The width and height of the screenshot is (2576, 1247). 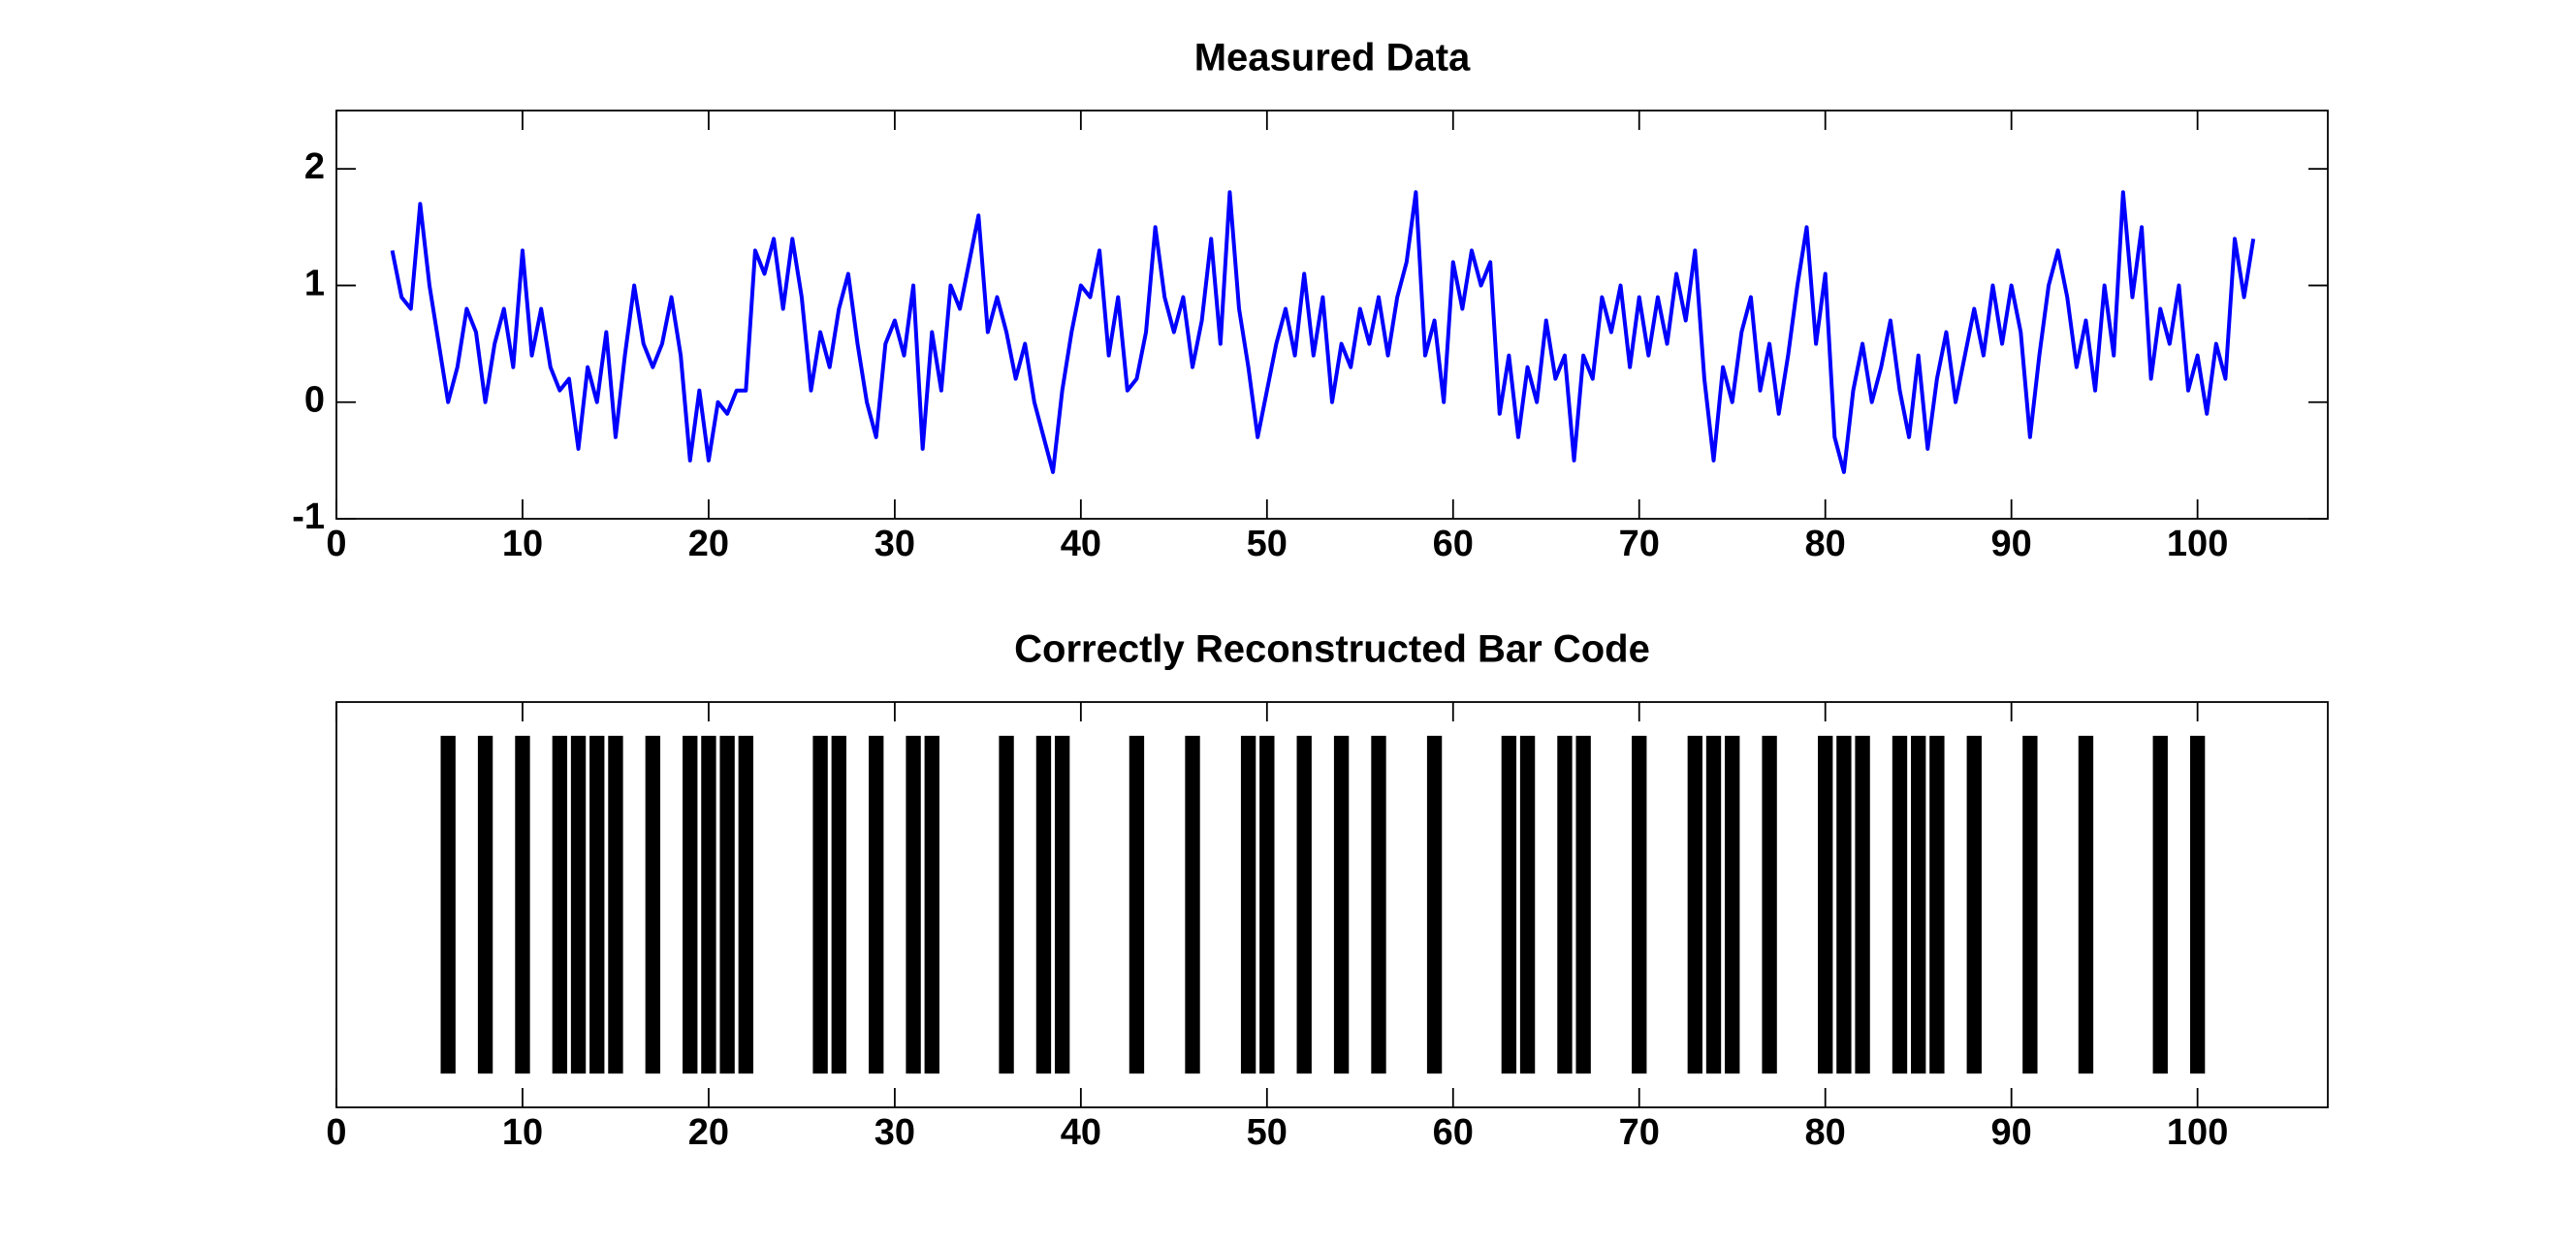 What do you see at coordinates (308, 516) in the screenshot?
I see `y-tick-label: -1` at bounding box center [308, 516].